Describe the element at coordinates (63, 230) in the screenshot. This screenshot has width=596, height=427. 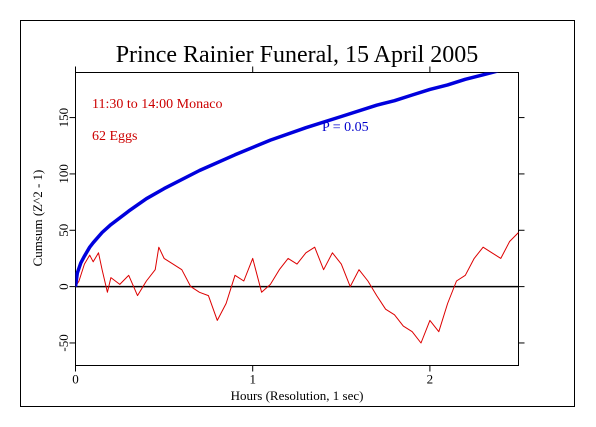
I see `y-tick-label: 50` at that location.